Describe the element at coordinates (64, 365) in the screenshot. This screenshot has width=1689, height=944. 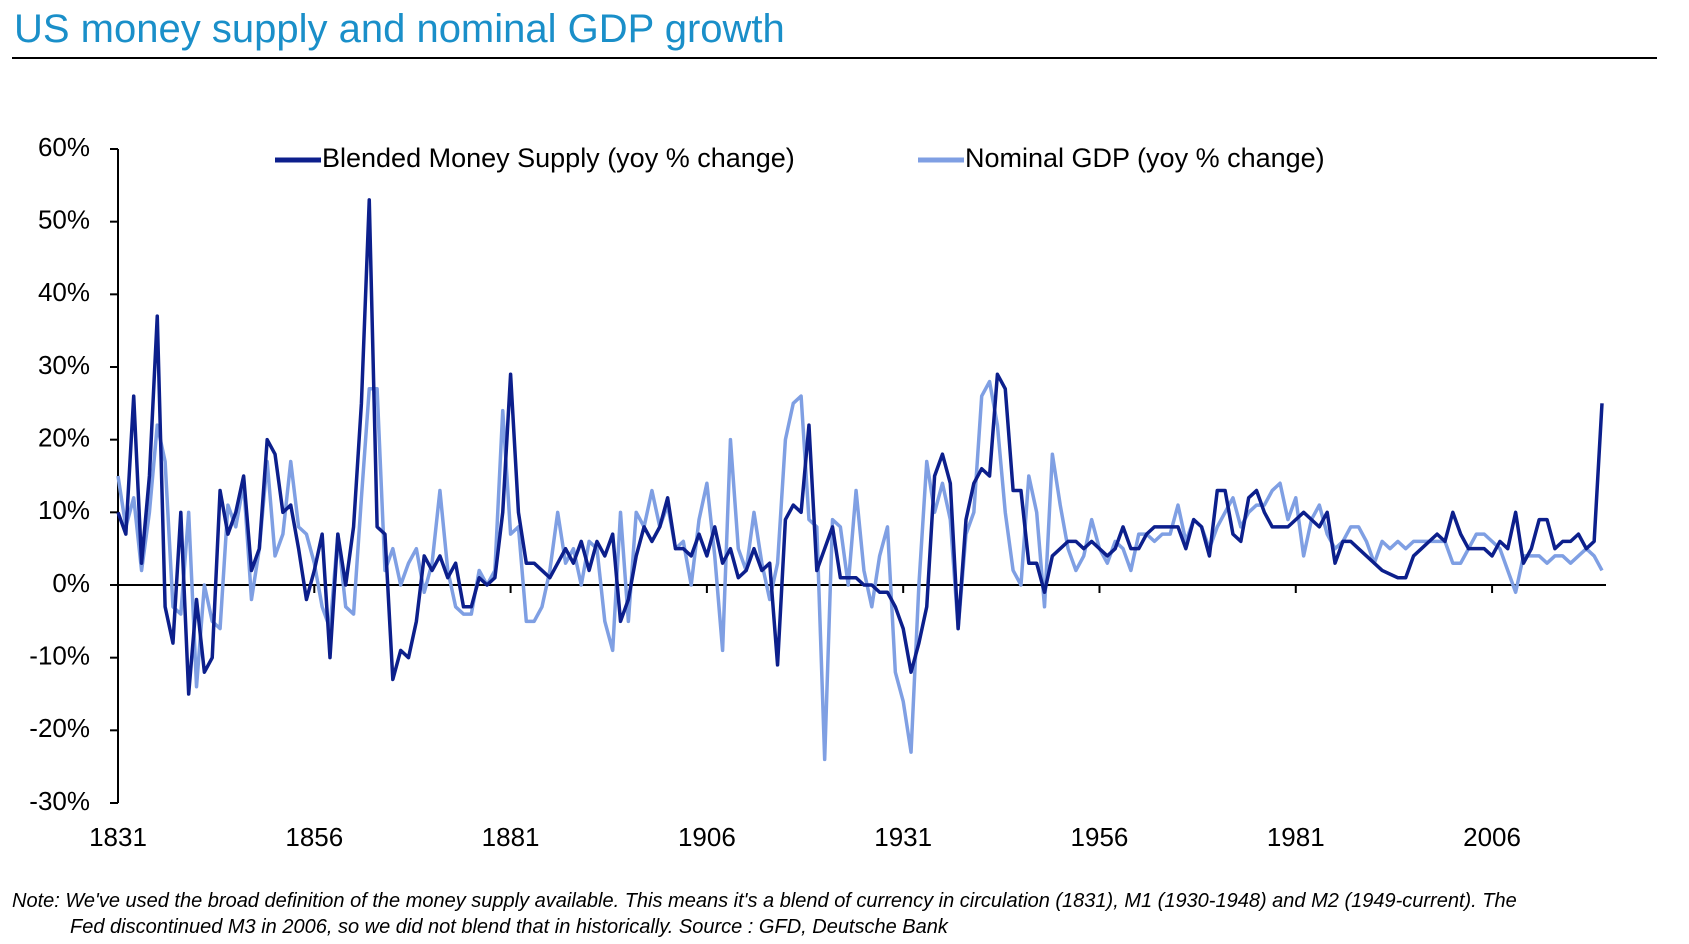
I see `y-tick-label: 30%` at that location.